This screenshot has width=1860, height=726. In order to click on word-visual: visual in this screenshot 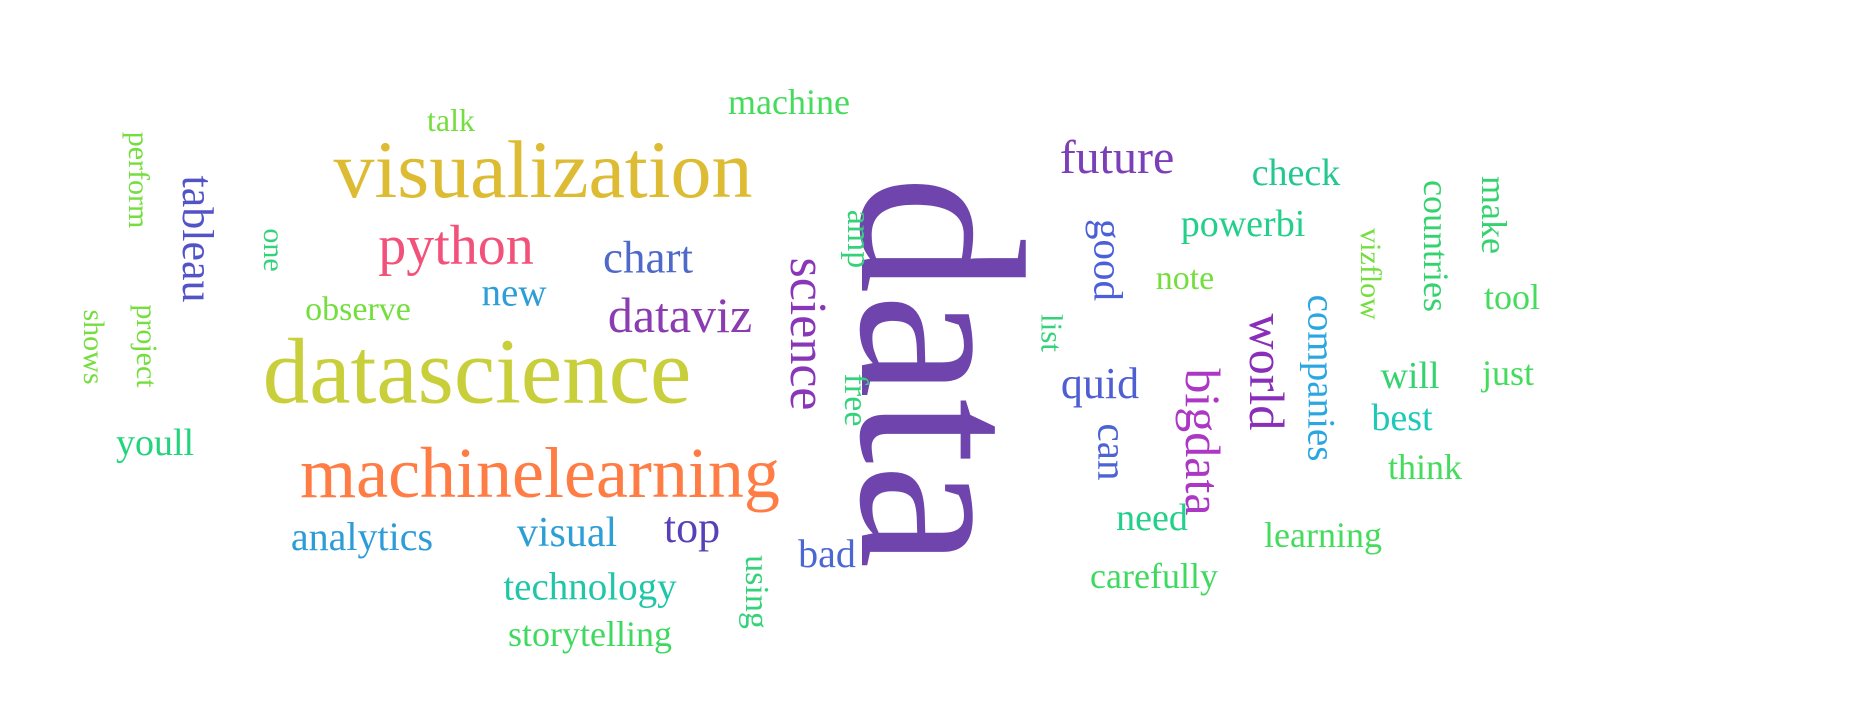, I will do `click(567, 533)`.